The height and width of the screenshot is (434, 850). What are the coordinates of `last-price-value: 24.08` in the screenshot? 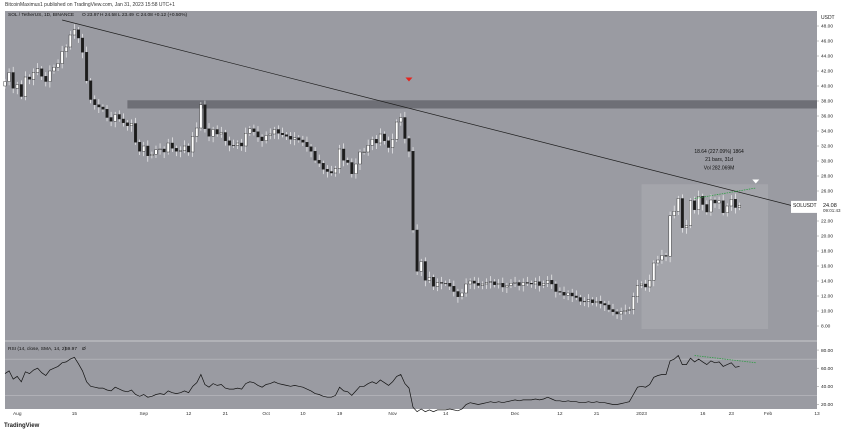 It's located at (830, 206).